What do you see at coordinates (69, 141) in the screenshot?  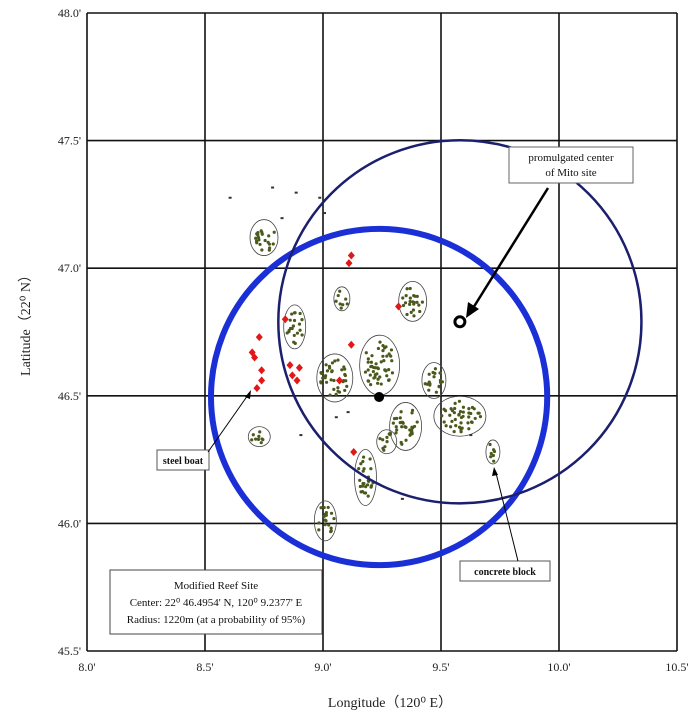 I see `y-tick-label: 47.5'` at bounding box center [69, 141].